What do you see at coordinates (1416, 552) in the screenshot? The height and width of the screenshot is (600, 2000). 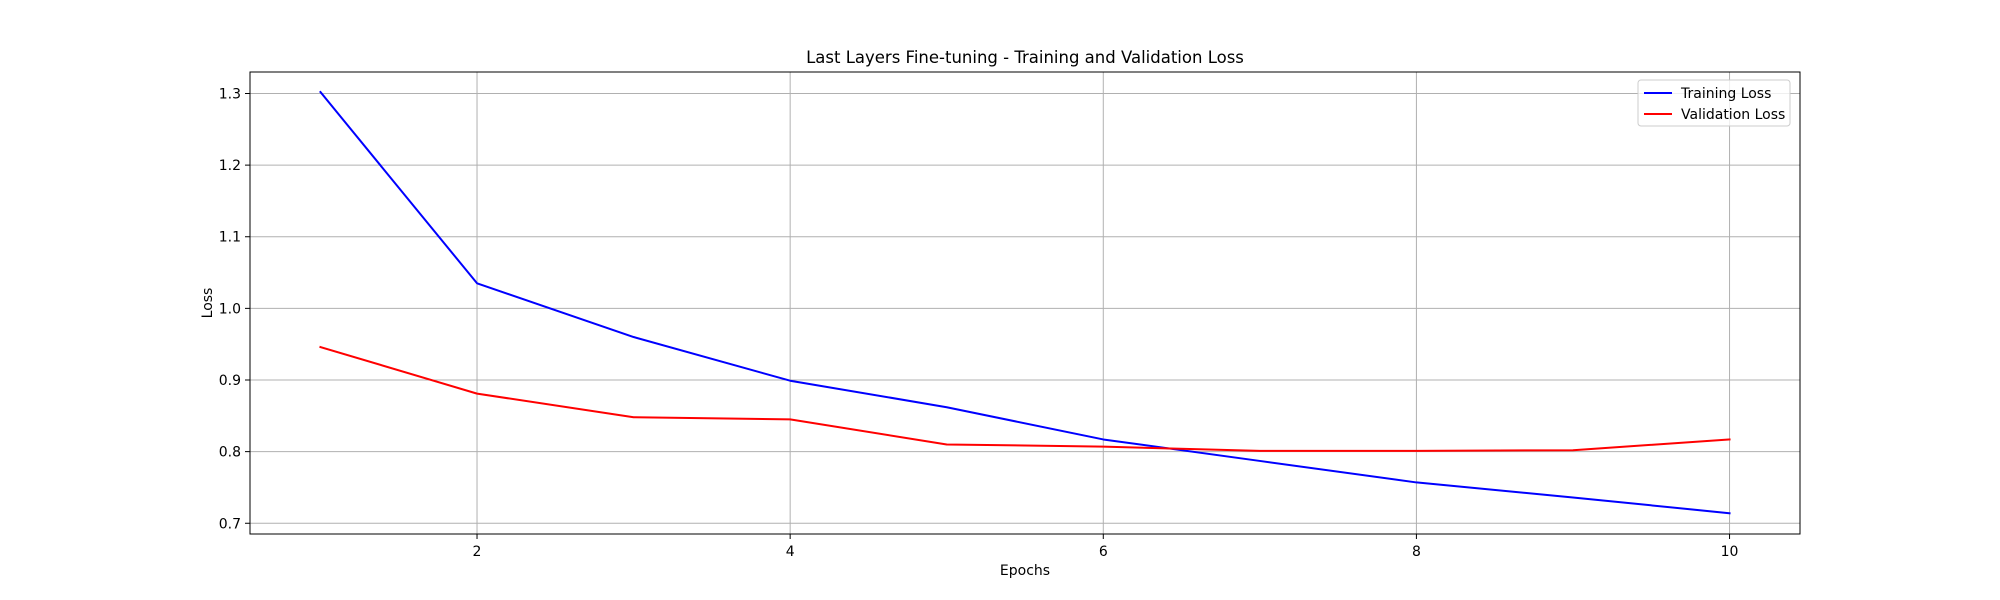 I see `x-tick-label: 8` at bounding box center [1416, 552].